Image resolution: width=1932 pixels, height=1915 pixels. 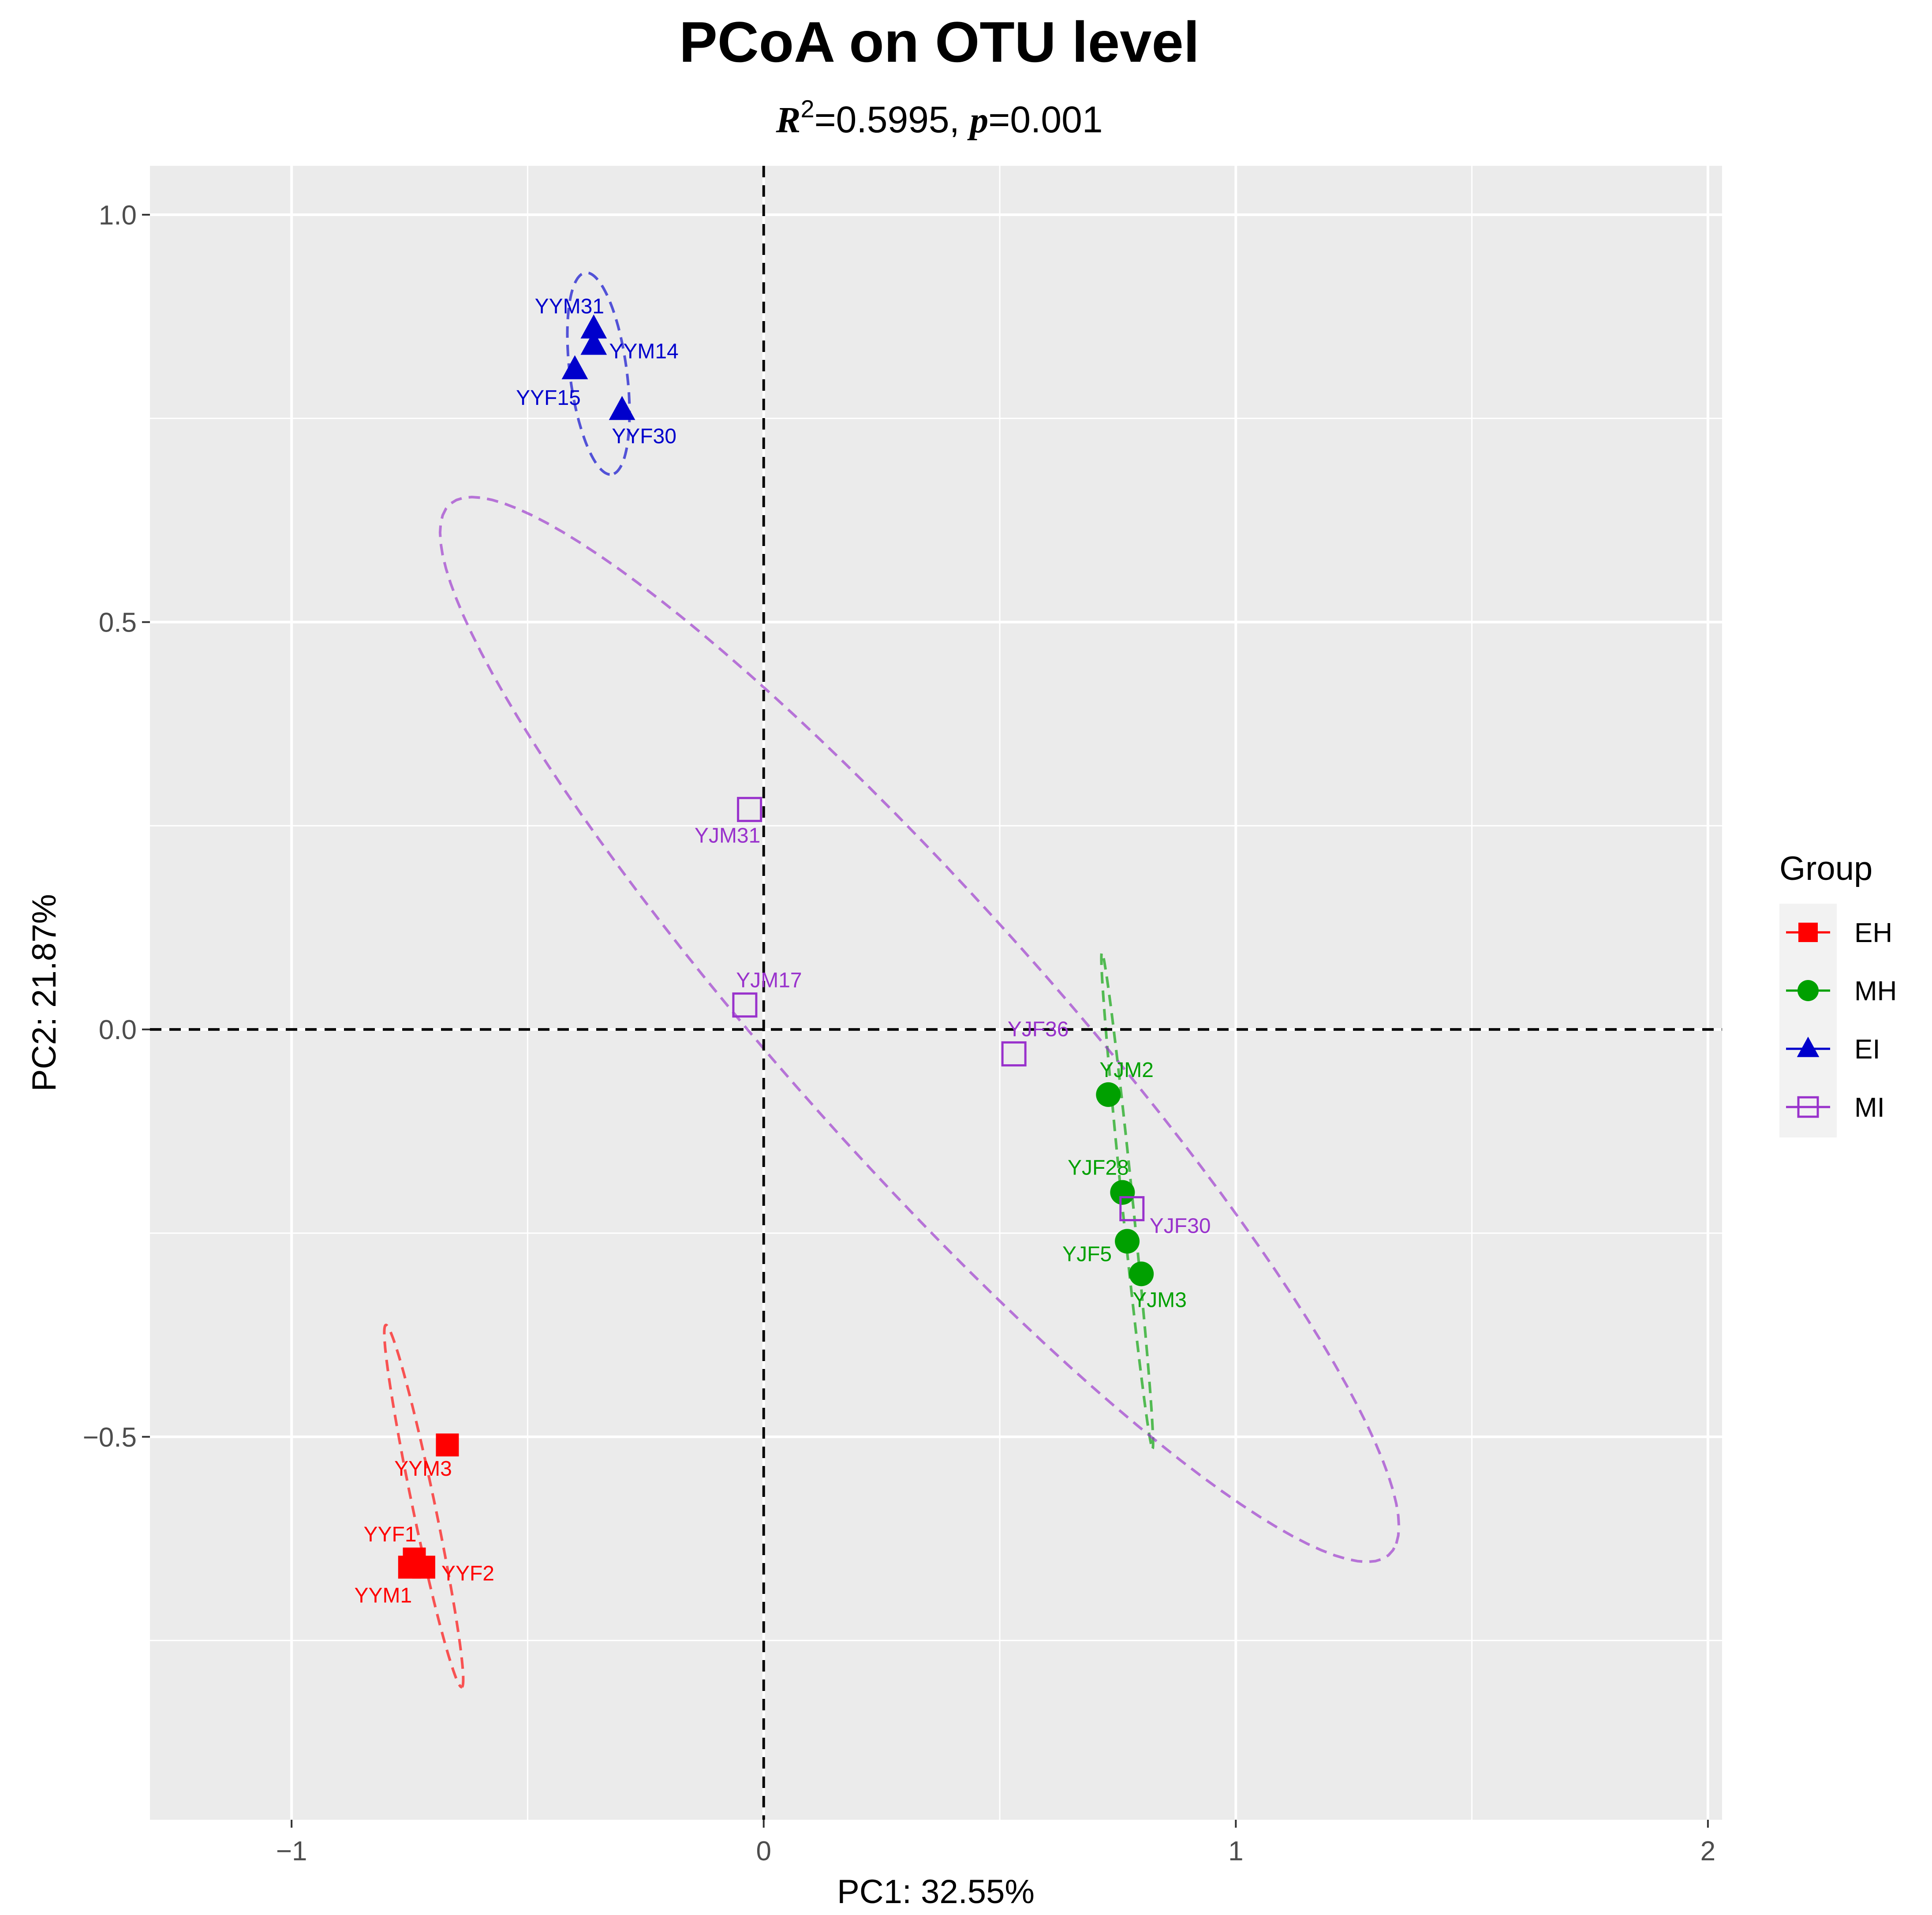 What do you see at coordinates (1867, 1049) in the screenshot?
I see `legend-label: EI` at bounding box center [1867, 1049].